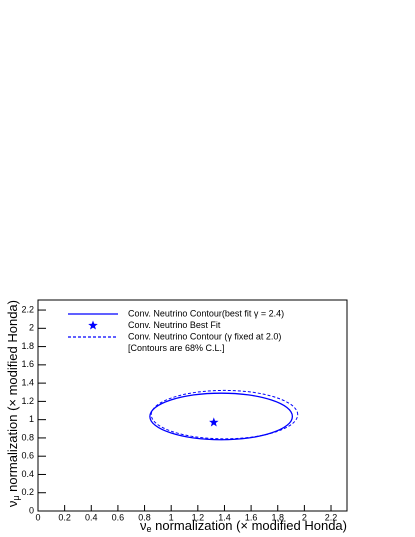  Describe the element at coordinates (27, 309) in the screenshot. I see `y-tick-label: 2.2` at that location.